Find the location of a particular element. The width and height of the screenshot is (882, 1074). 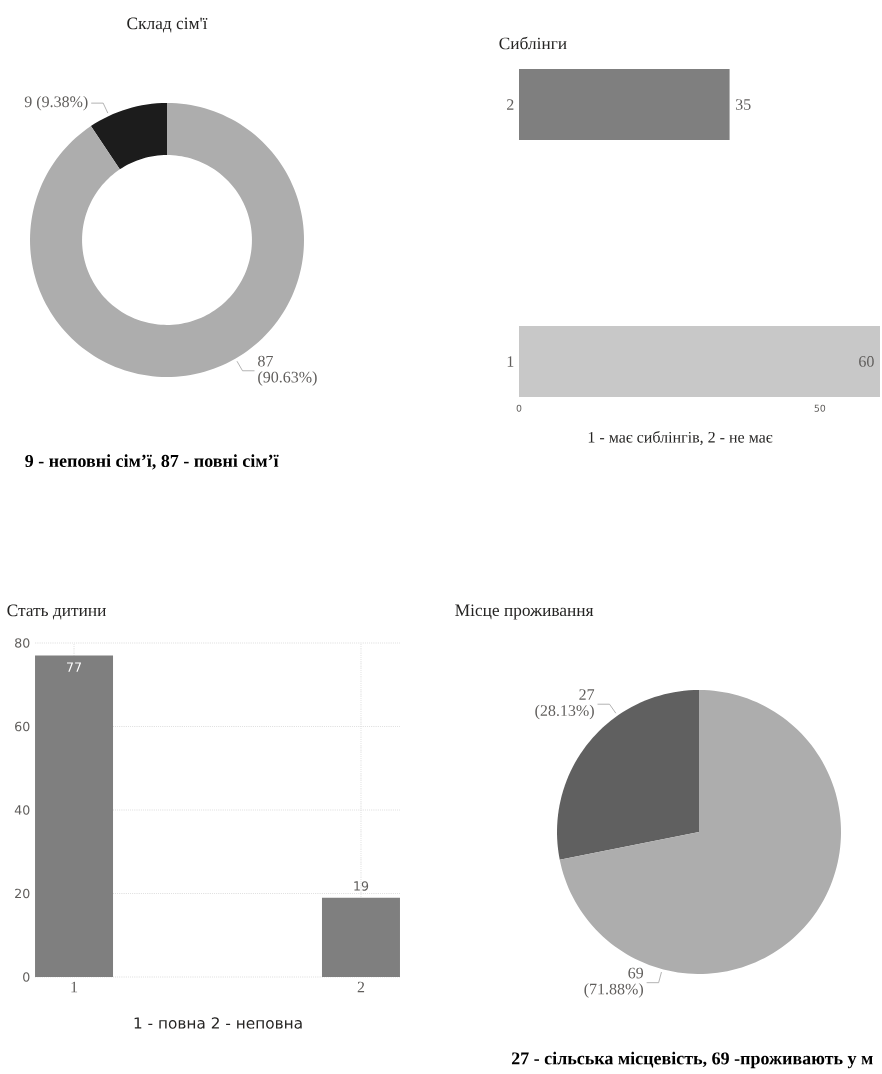

text: 27 - сільська місцевість, 69 -проживають у м is located at coordinates (692, 1060).